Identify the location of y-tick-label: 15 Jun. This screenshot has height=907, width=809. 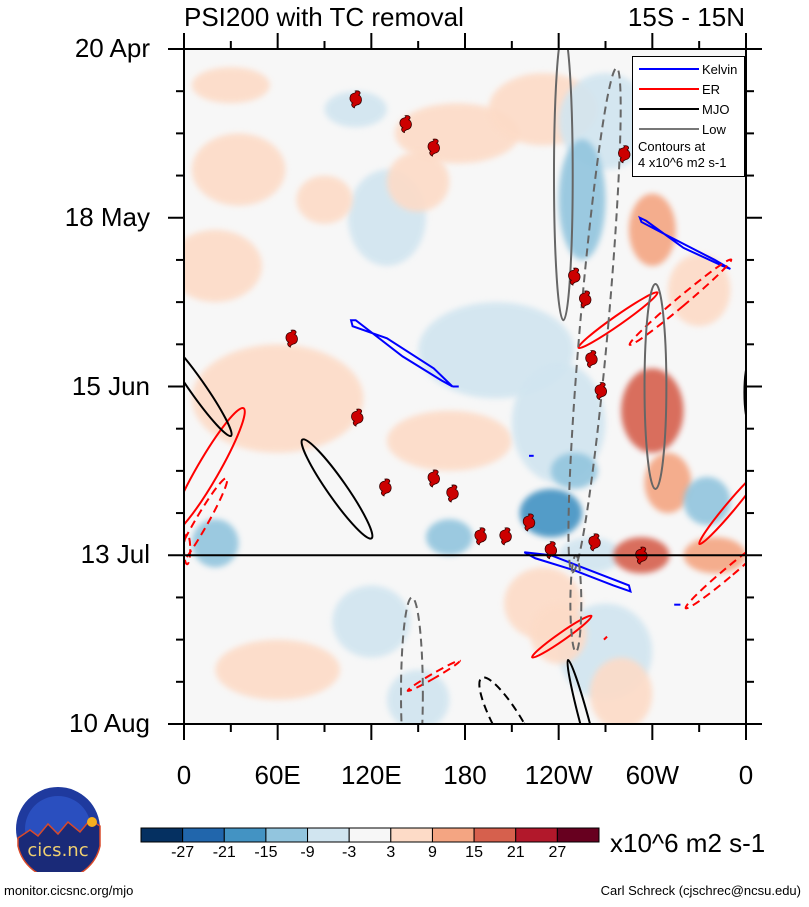
(110, 385).